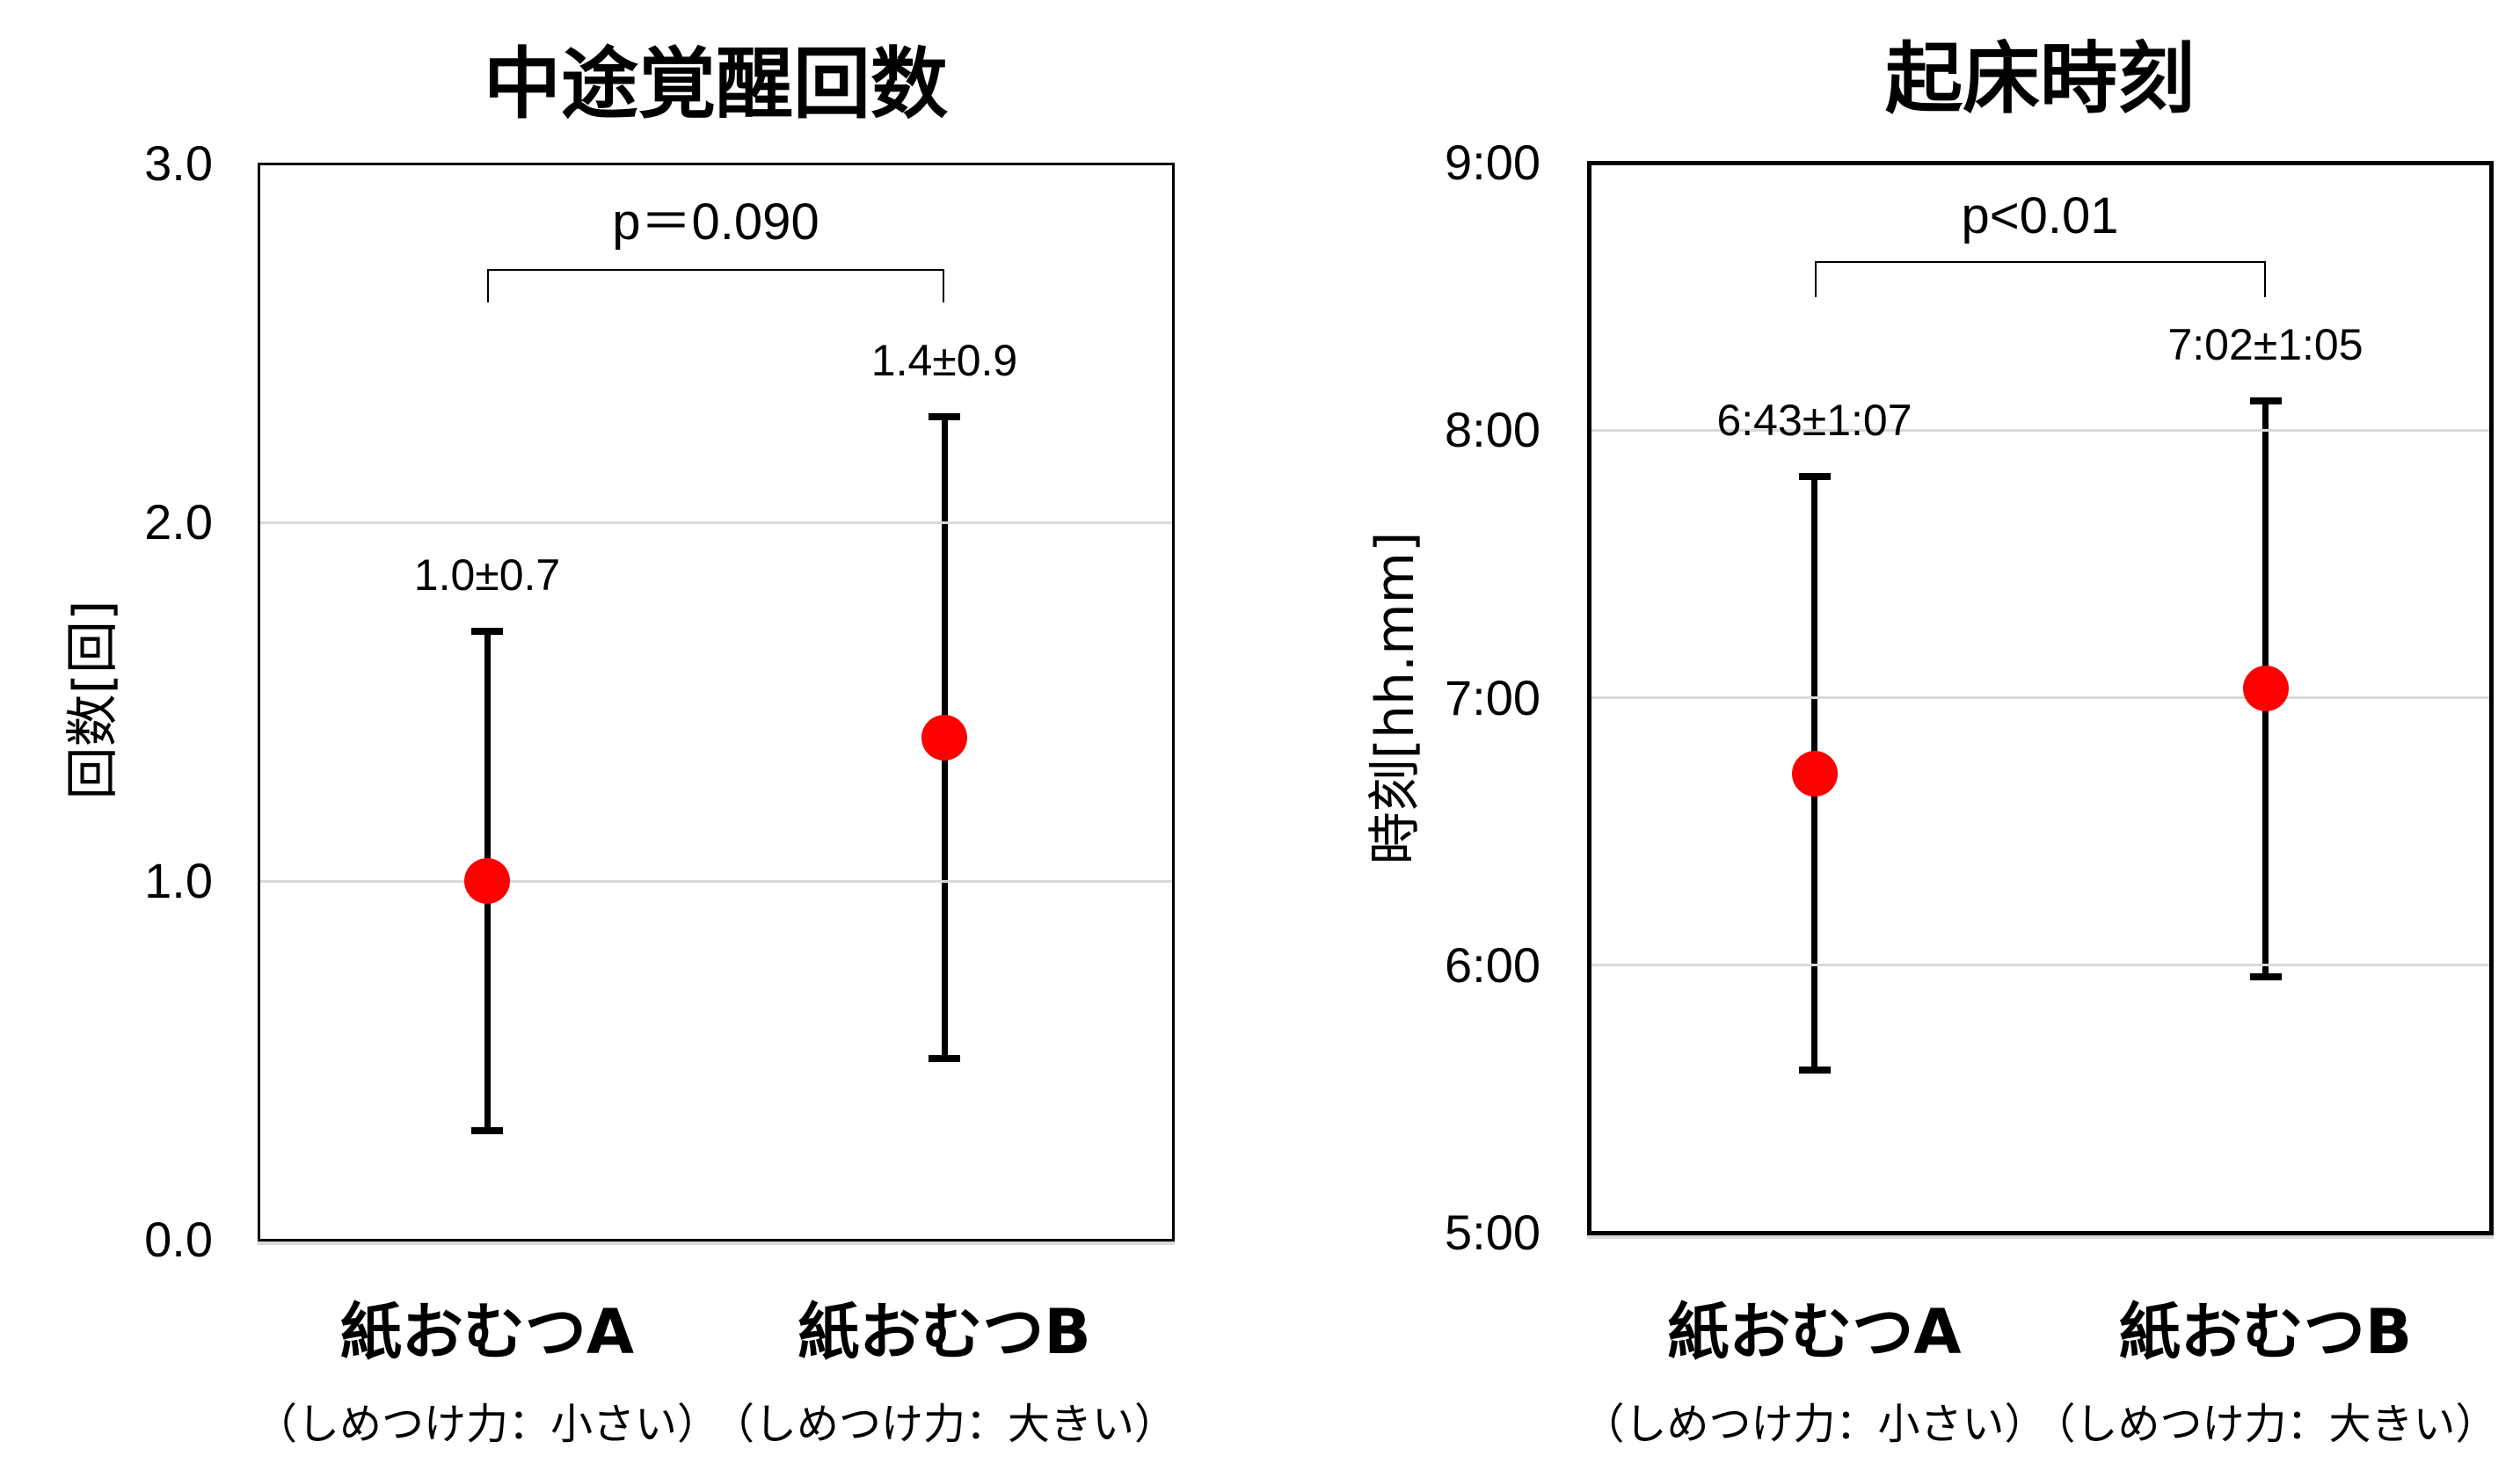 Image resolution: width=2520 pixels, height=1478 pixels. Describe the element at coordinates (2039, 78) in the screenshot. I see `chart-title: 起床時刻` at that location.